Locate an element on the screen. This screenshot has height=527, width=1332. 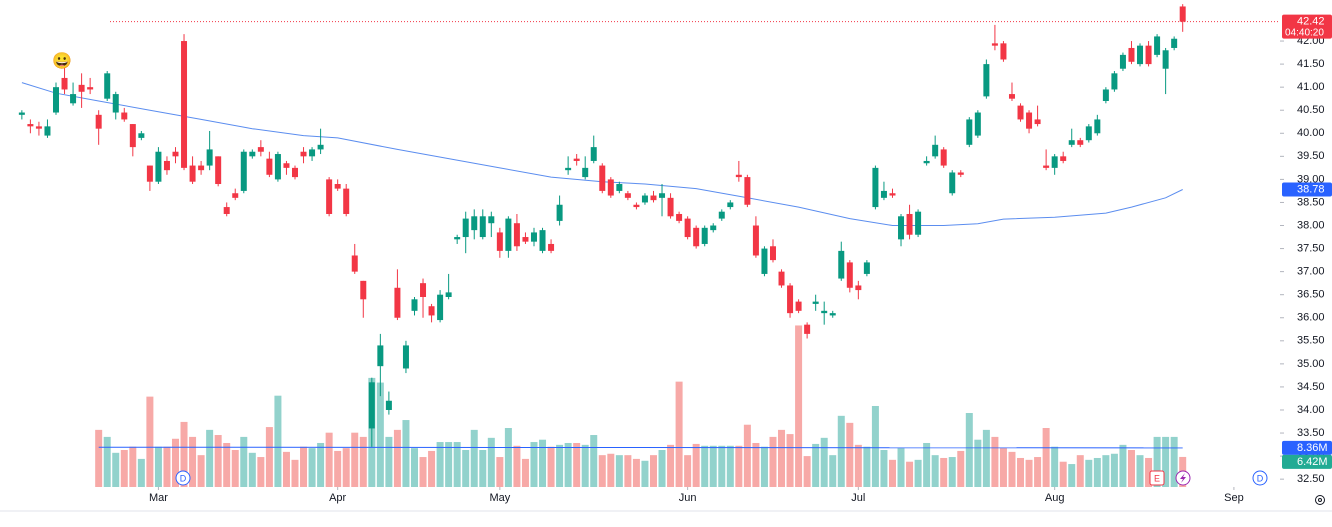
y-tick-label: 39.50 is located at coordinates (1311, 156).